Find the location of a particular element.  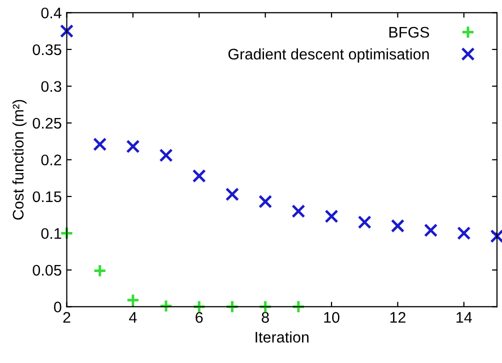

y-tick-label: 0.1 is located at coordinates (51, 233).